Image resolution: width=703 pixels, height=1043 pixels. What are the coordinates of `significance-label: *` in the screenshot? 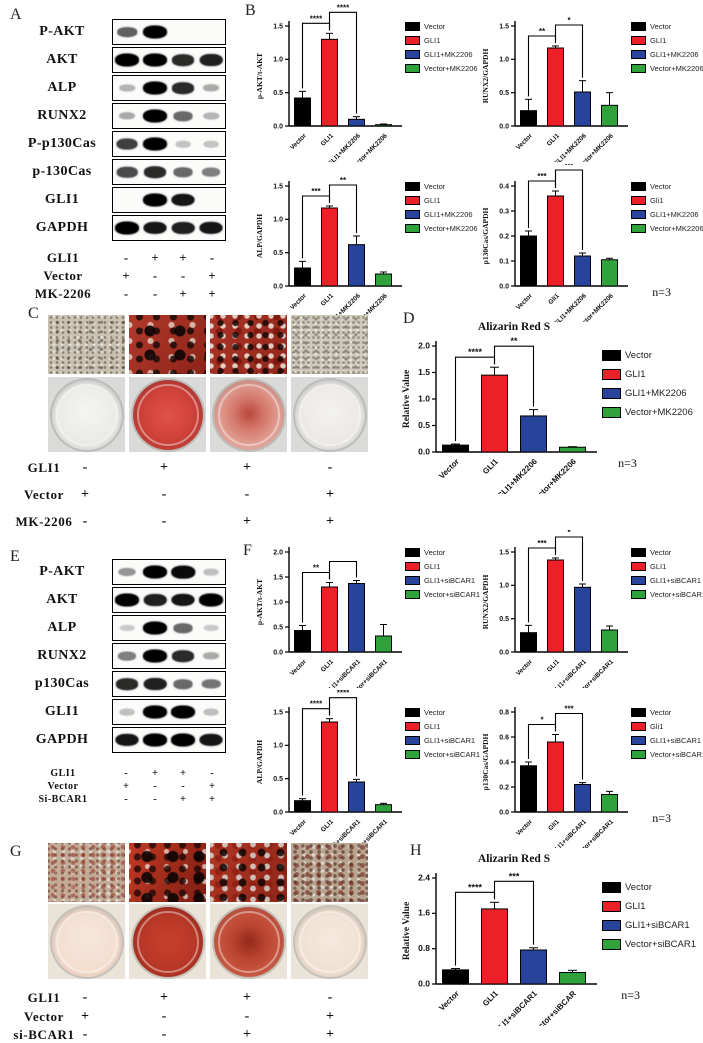 It's located at (569, 20).